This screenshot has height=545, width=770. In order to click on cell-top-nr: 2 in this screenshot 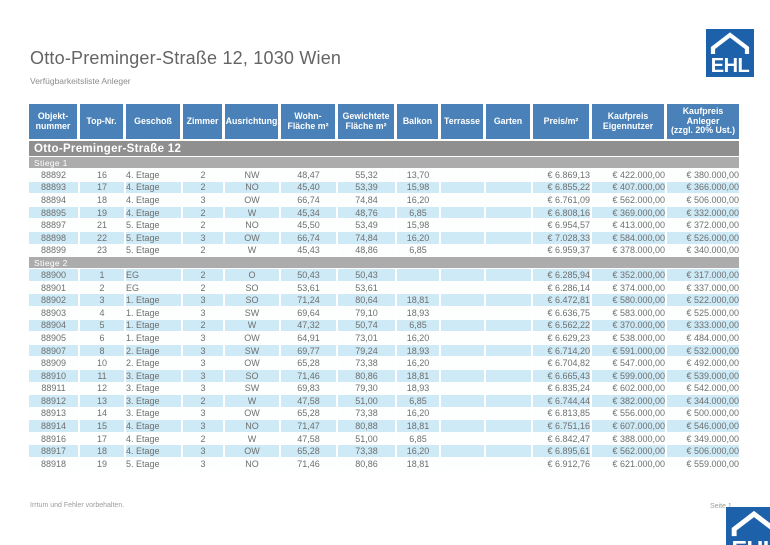, I will do `click(103, 288)`.